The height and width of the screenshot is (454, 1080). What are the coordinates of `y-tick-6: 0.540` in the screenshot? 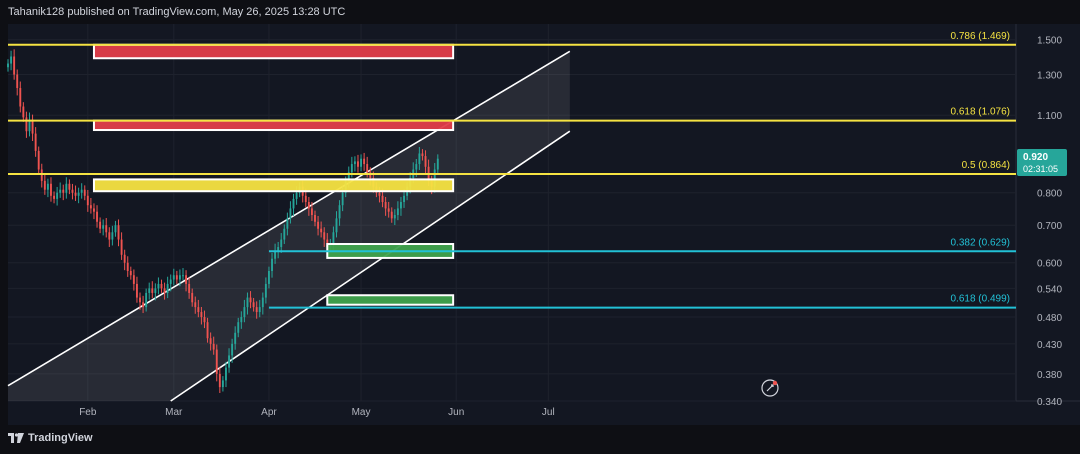 It's located at (1049, 289).